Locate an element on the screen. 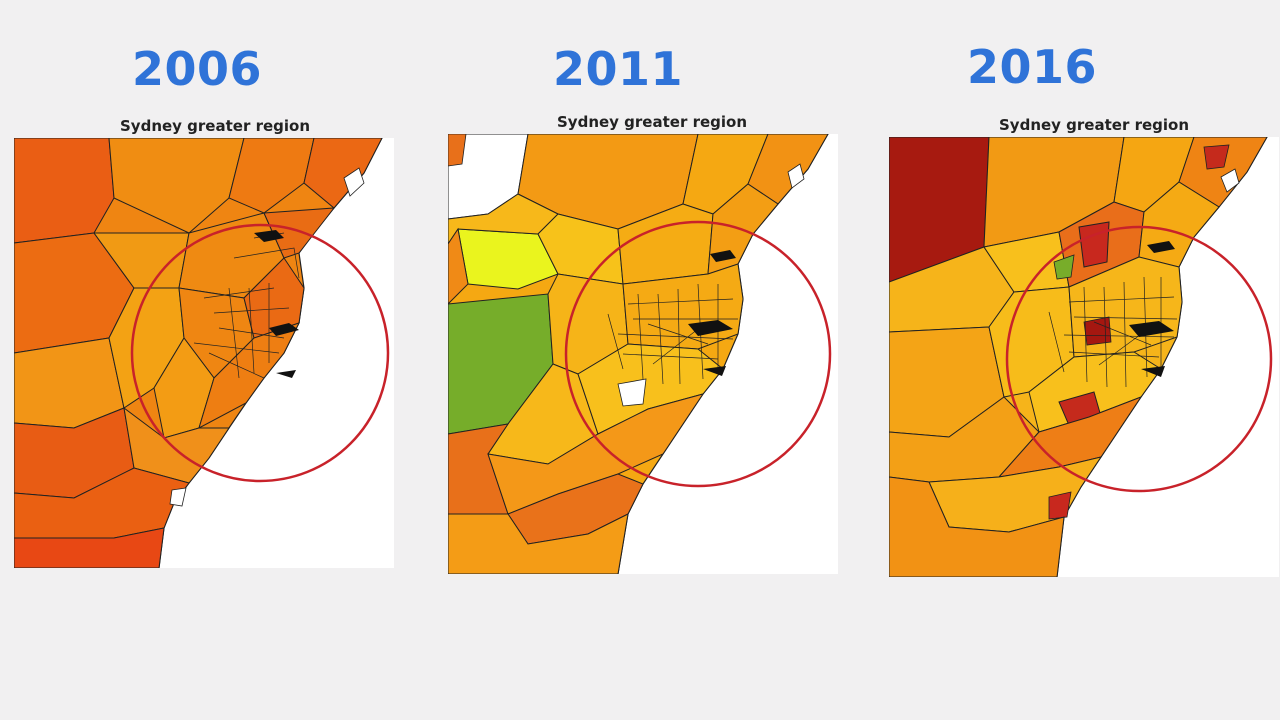  year-heading: 2016 is located at coordinates (1032, 67).